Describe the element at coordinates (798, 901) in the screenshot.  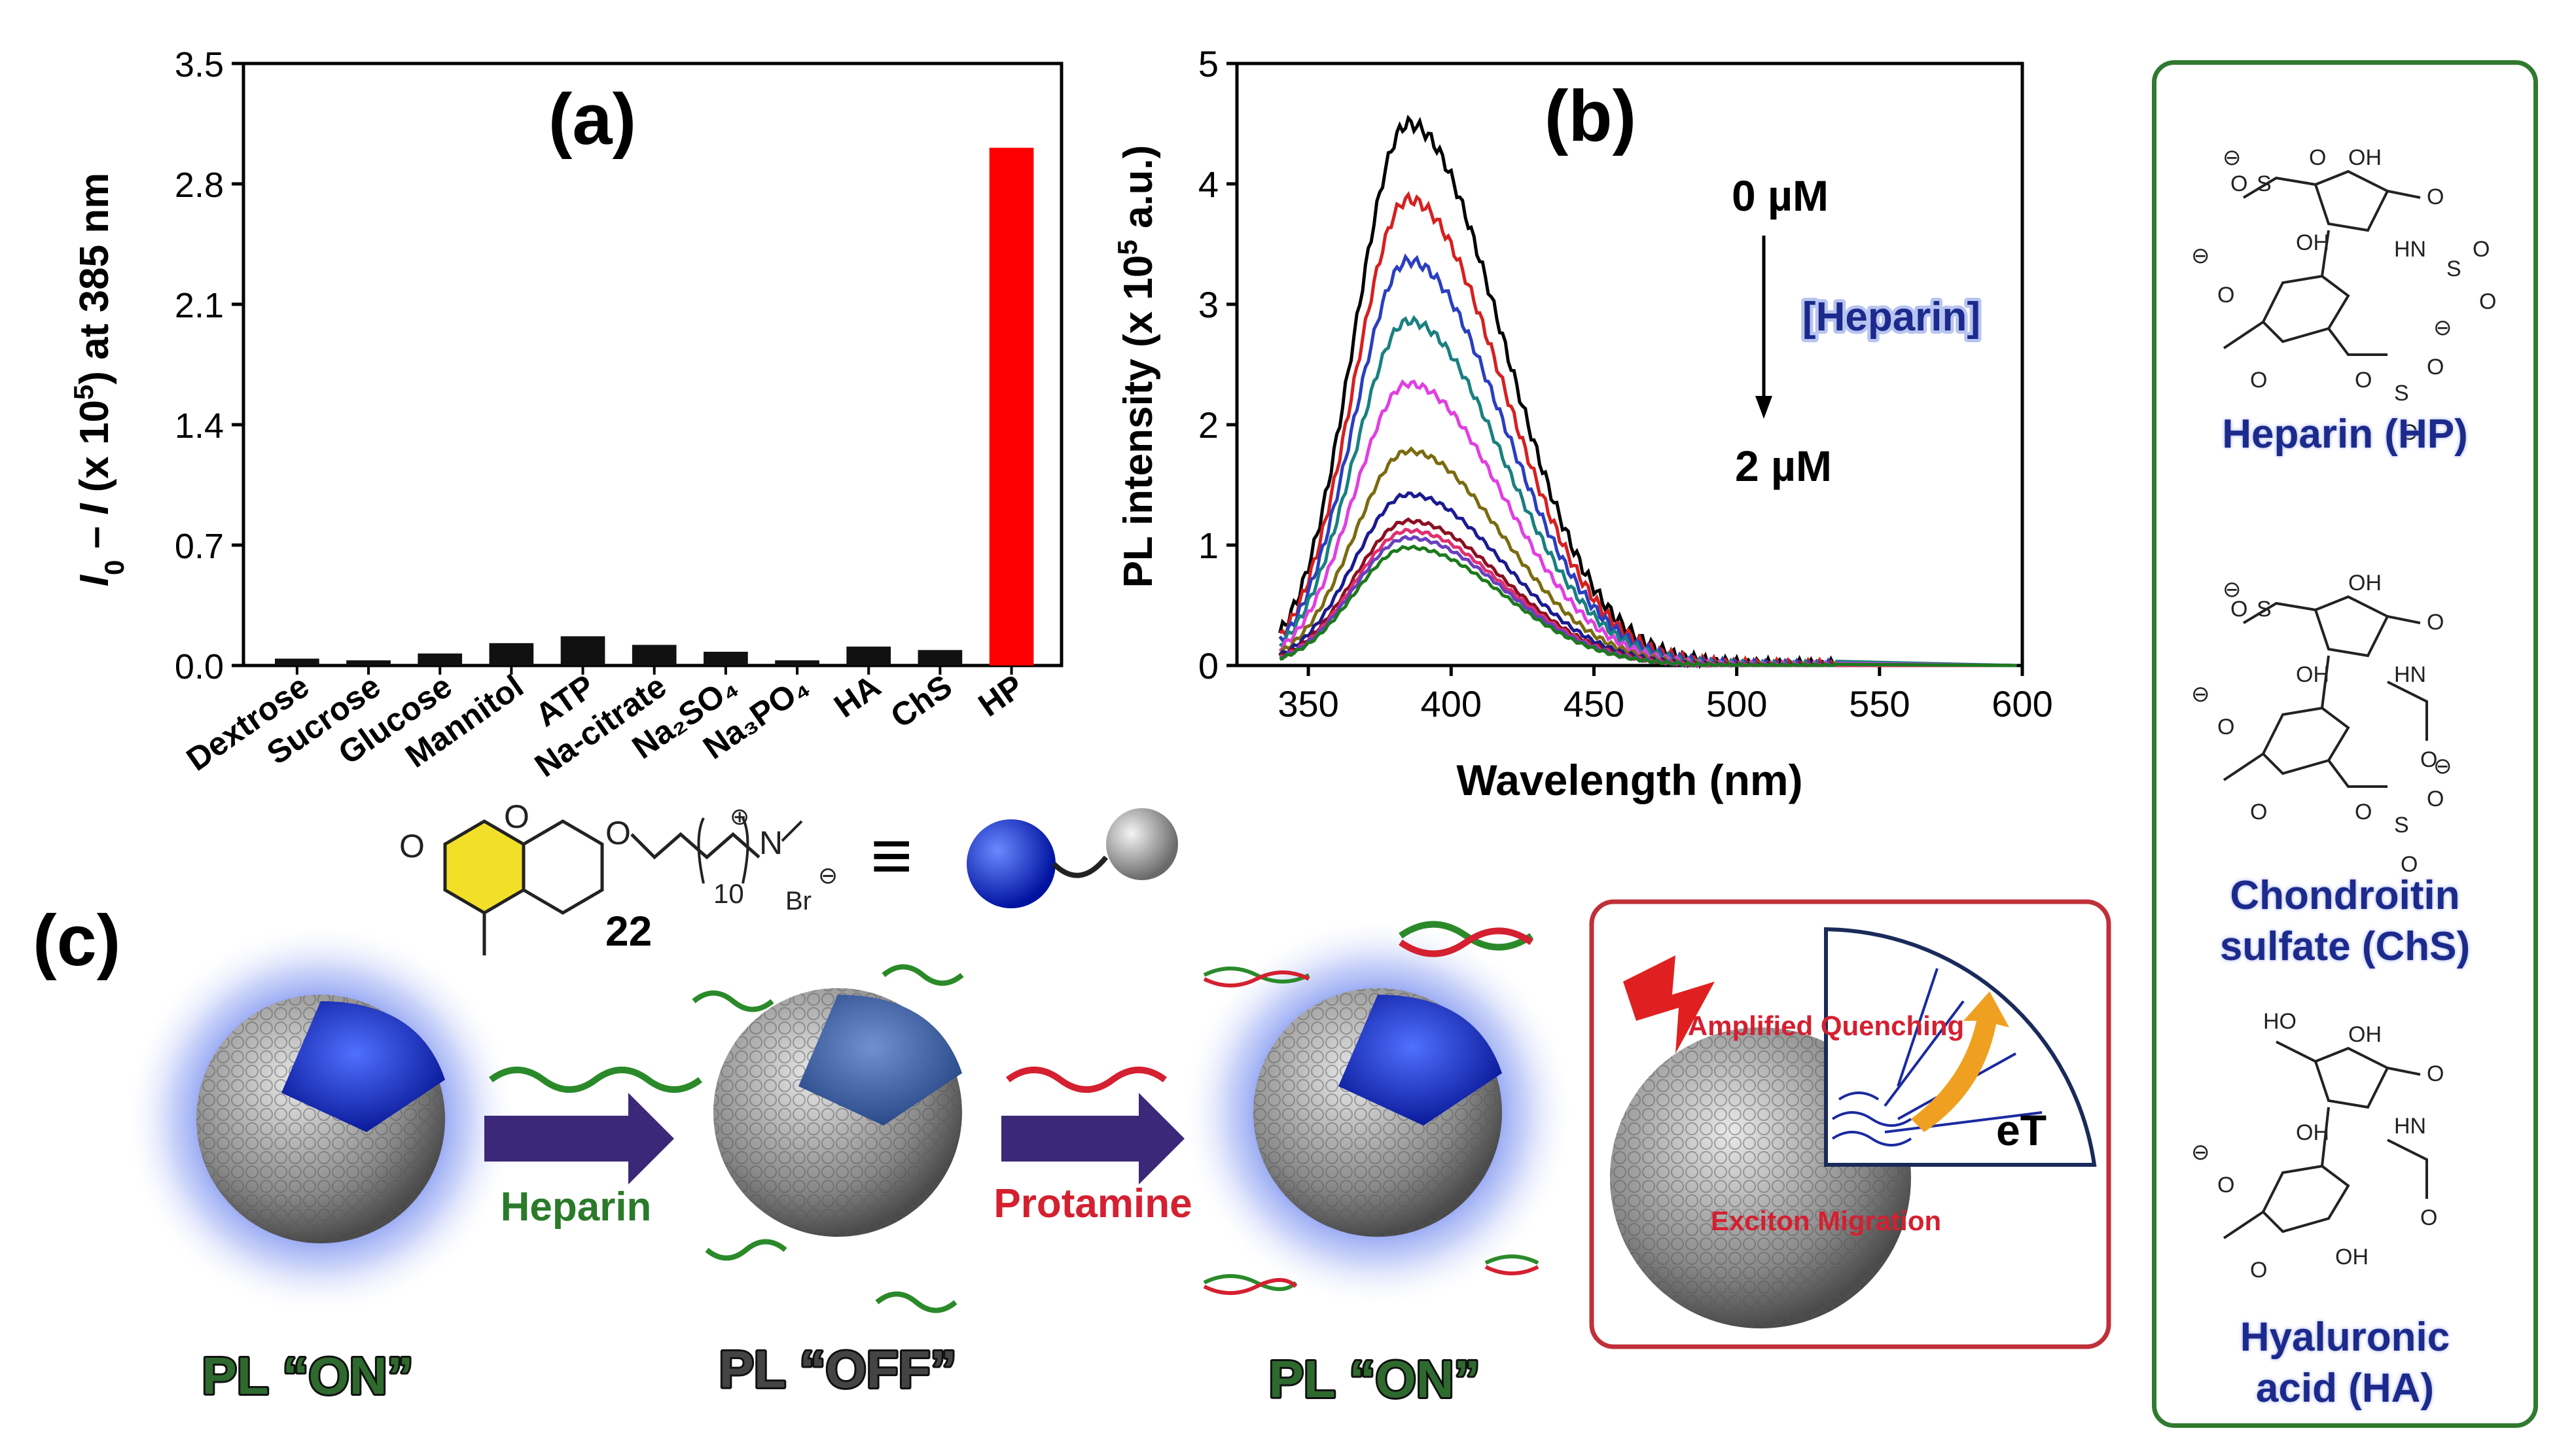
I see `counterion: Br` at that location.